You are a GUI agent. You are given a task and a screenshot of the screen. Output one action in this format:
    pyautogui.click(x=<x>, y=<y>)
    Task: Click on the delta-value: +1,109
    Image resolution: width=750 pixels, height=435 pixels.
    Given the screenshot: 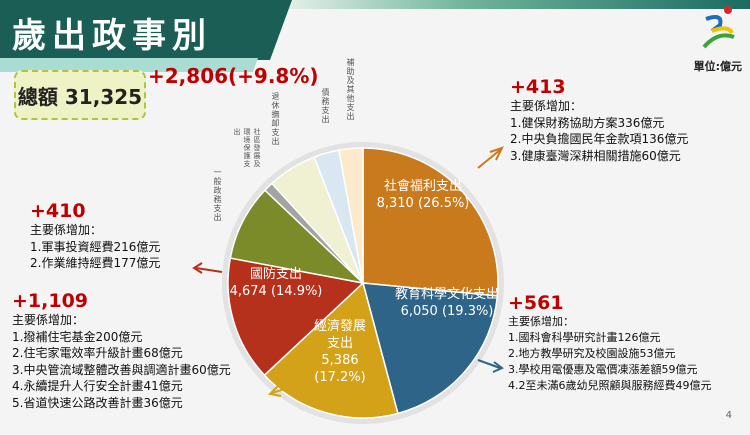 What is the action you would take?
    pyautogui.click(x=50, y=301)
    